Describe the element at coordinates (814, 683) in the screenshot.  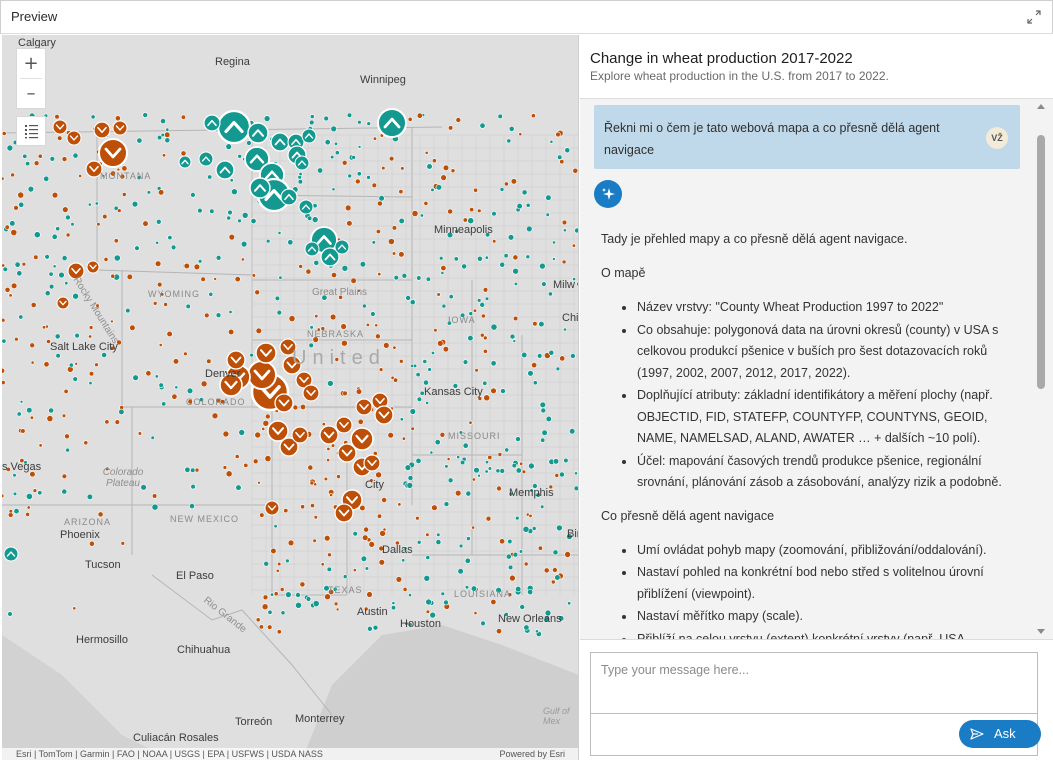
I see `message-input` at that location.